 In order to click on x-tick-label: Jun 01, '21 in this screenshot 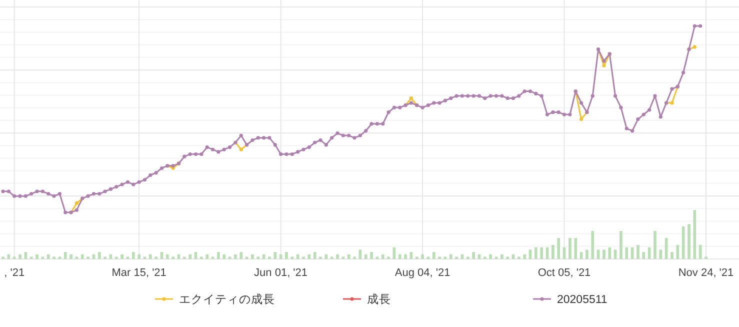, I will do `click(281, 273)`.